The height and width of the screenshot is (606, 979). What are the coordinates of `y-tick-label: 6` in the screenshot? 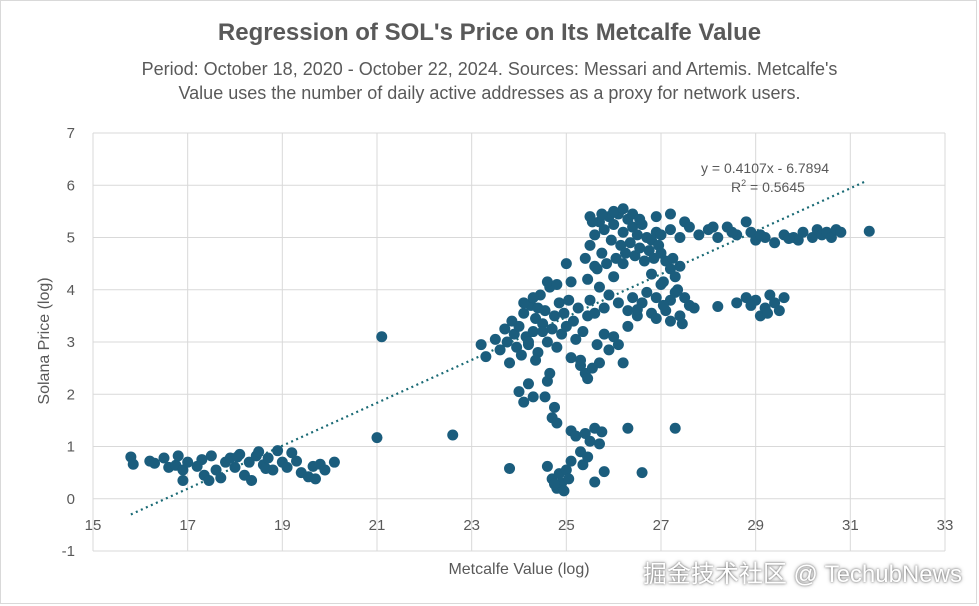 It's located at (71, 185).